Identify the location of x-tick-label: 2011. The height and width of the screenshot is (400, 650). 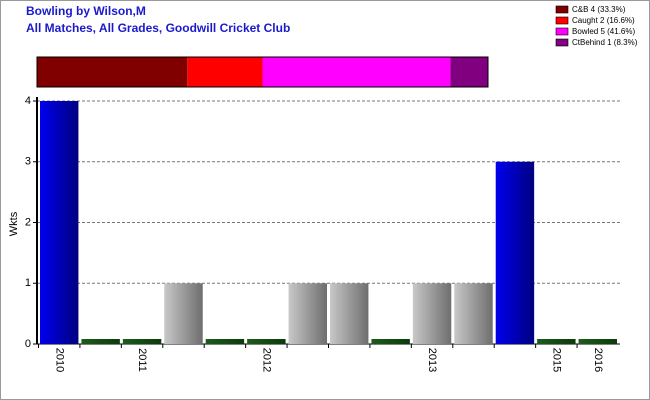
(142, 360).